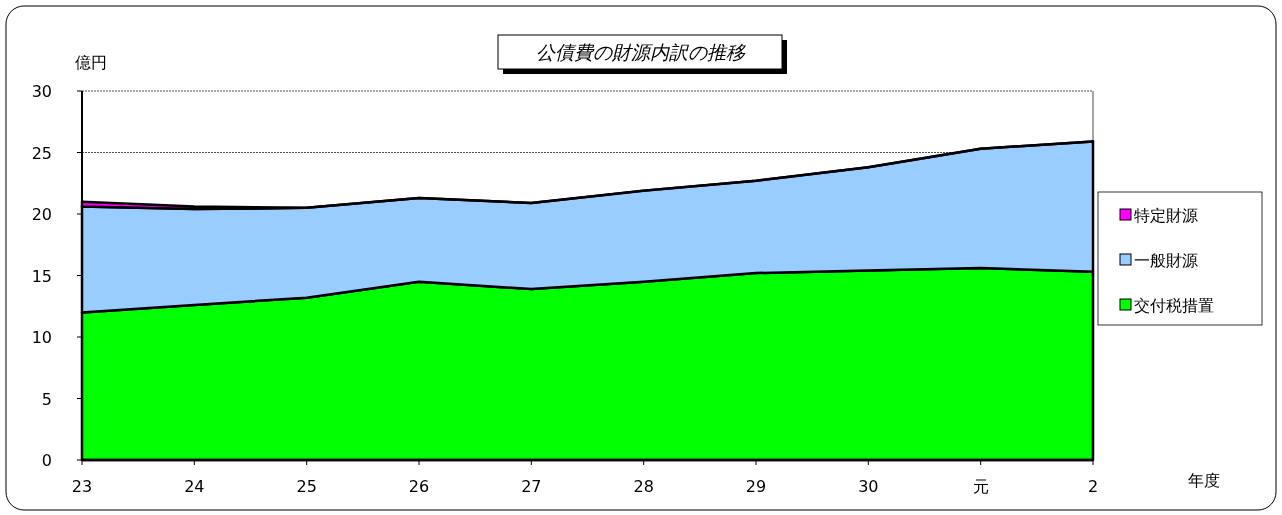 This screenshot has width=1282, height=515. Describe the element at coordinates (756, 486) in the screenshot. I see `x-tick-label: 29` at that location.